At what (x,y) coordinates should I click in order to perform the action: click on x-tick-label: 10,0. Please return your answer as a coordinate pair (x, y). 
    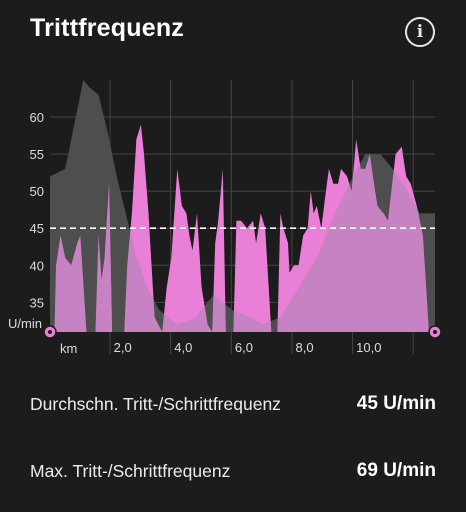
    Looking at the image, I should click on (368, 347).